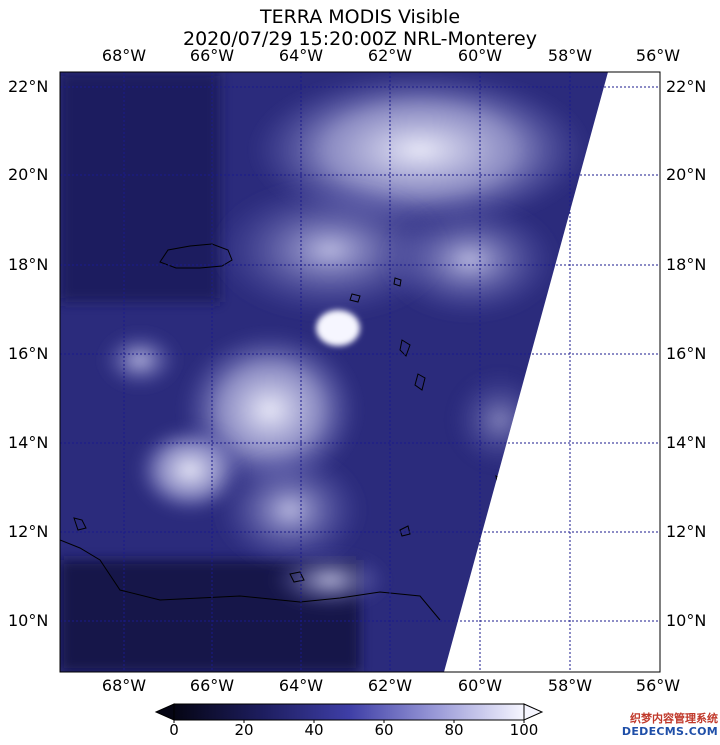 This screenshot has width=720, height=745. I want to click on lon-label-top-66w: 66°W, so click(212, 55).